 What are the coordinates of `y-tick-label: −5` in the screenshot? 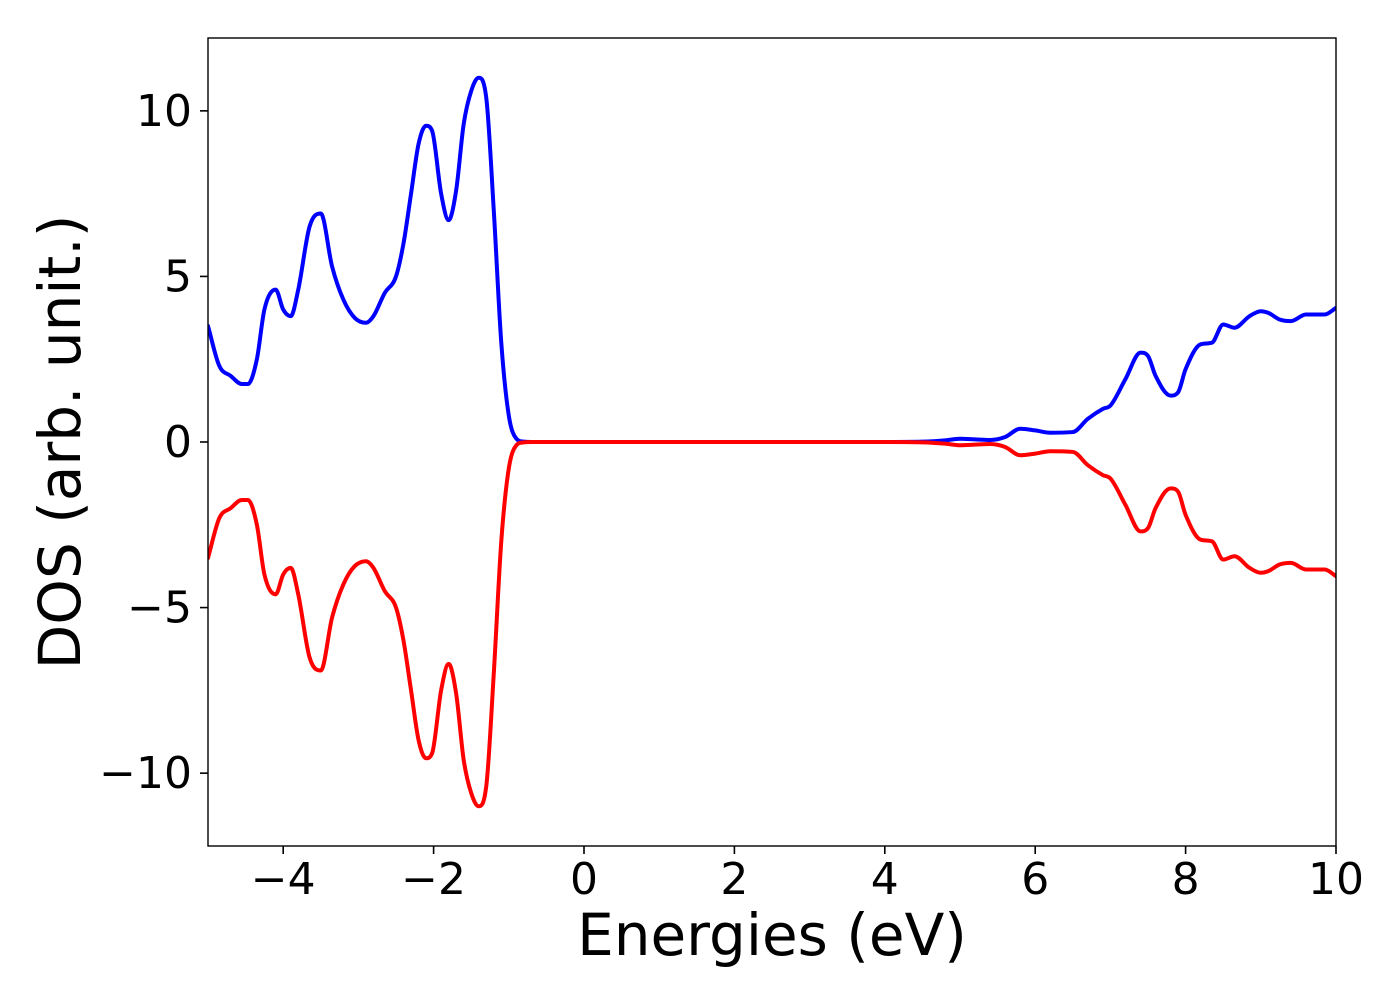 It's located at (159, 608).